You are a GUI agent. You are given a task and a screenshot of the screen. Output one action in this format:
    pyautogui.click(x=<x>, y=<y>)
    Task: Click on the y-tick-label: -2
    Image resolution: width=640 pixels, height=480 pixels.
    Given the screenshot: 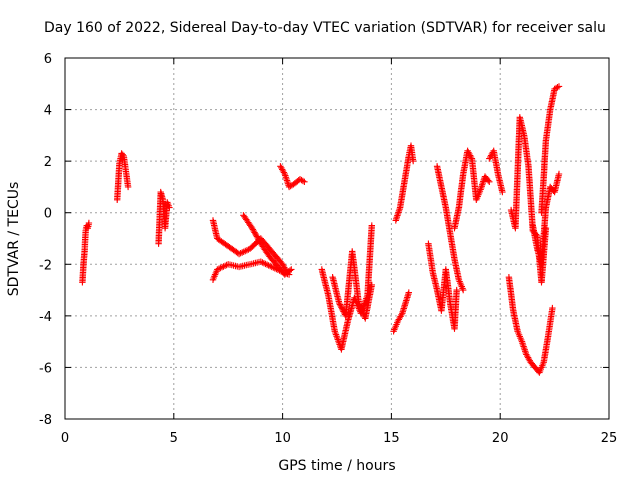 What is the action you would take?
    pyautogui.click(x=45, y=265)
    